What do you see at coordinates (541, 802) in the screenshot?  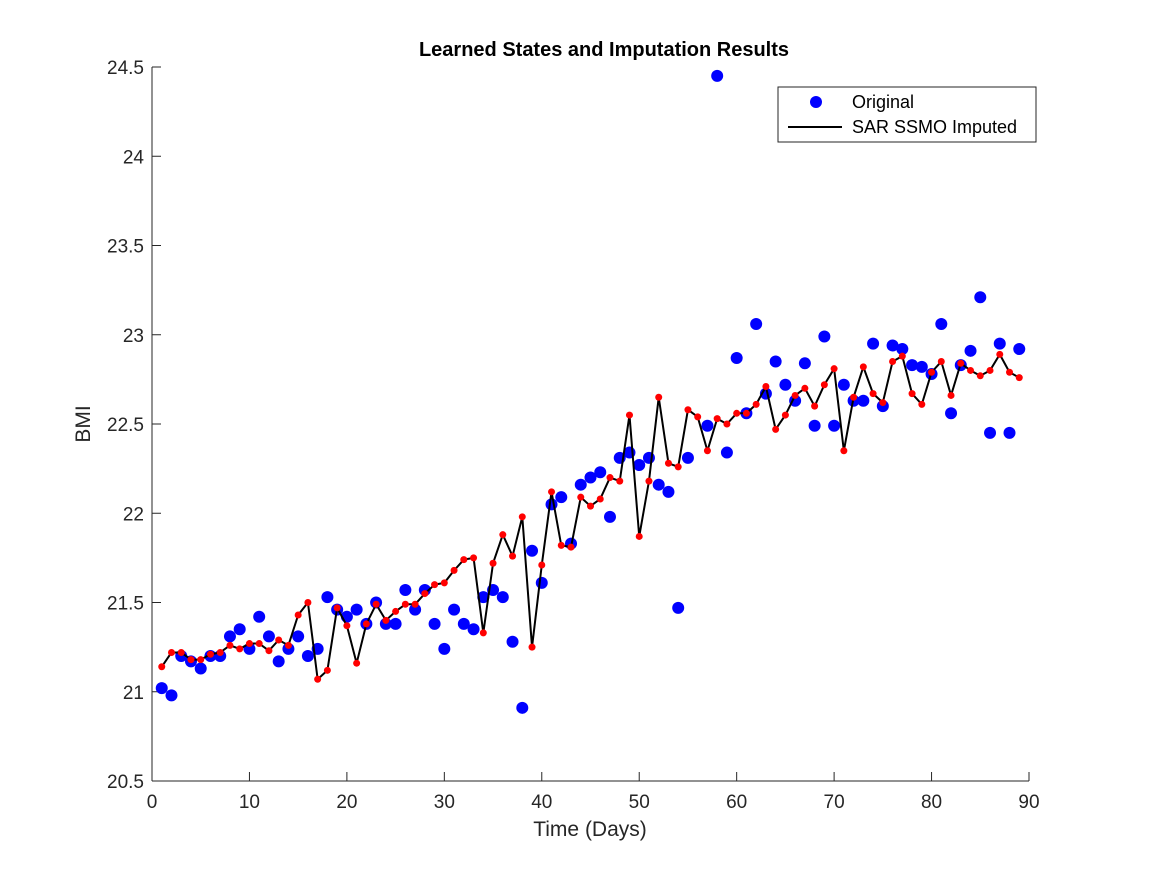 I see `x-tick-label: 40` at bounding box center [541, 802].